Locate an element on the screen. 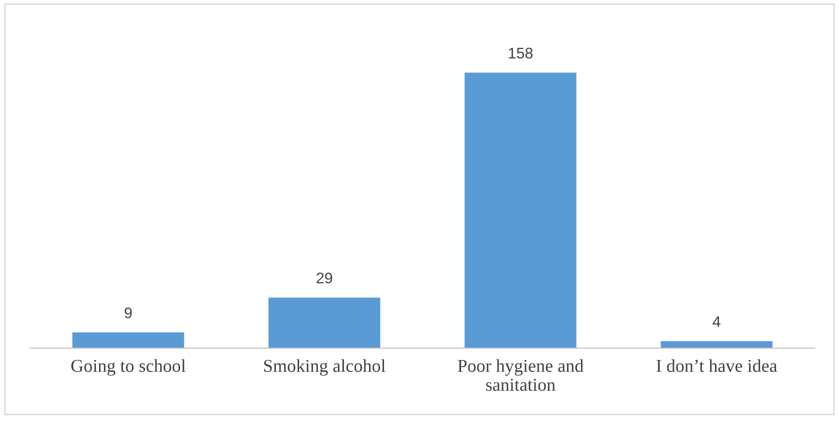 The height and width of the screenshot is (423, 839). x-tick-label: Poor hygiene and sanitation is located at coordinates (521, 375).